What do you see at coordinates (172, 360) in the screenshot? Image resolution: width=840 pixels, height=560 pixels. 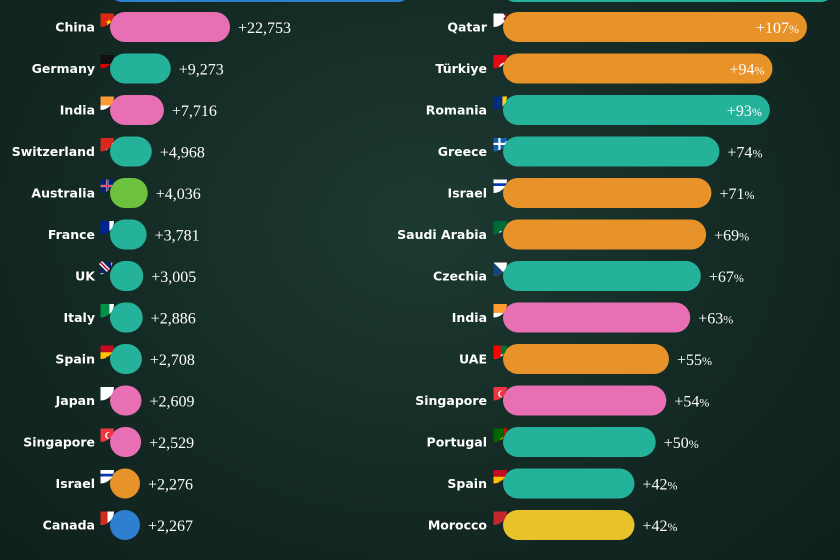 I see `value-label: +2,708` at bounding box center [172, 360].